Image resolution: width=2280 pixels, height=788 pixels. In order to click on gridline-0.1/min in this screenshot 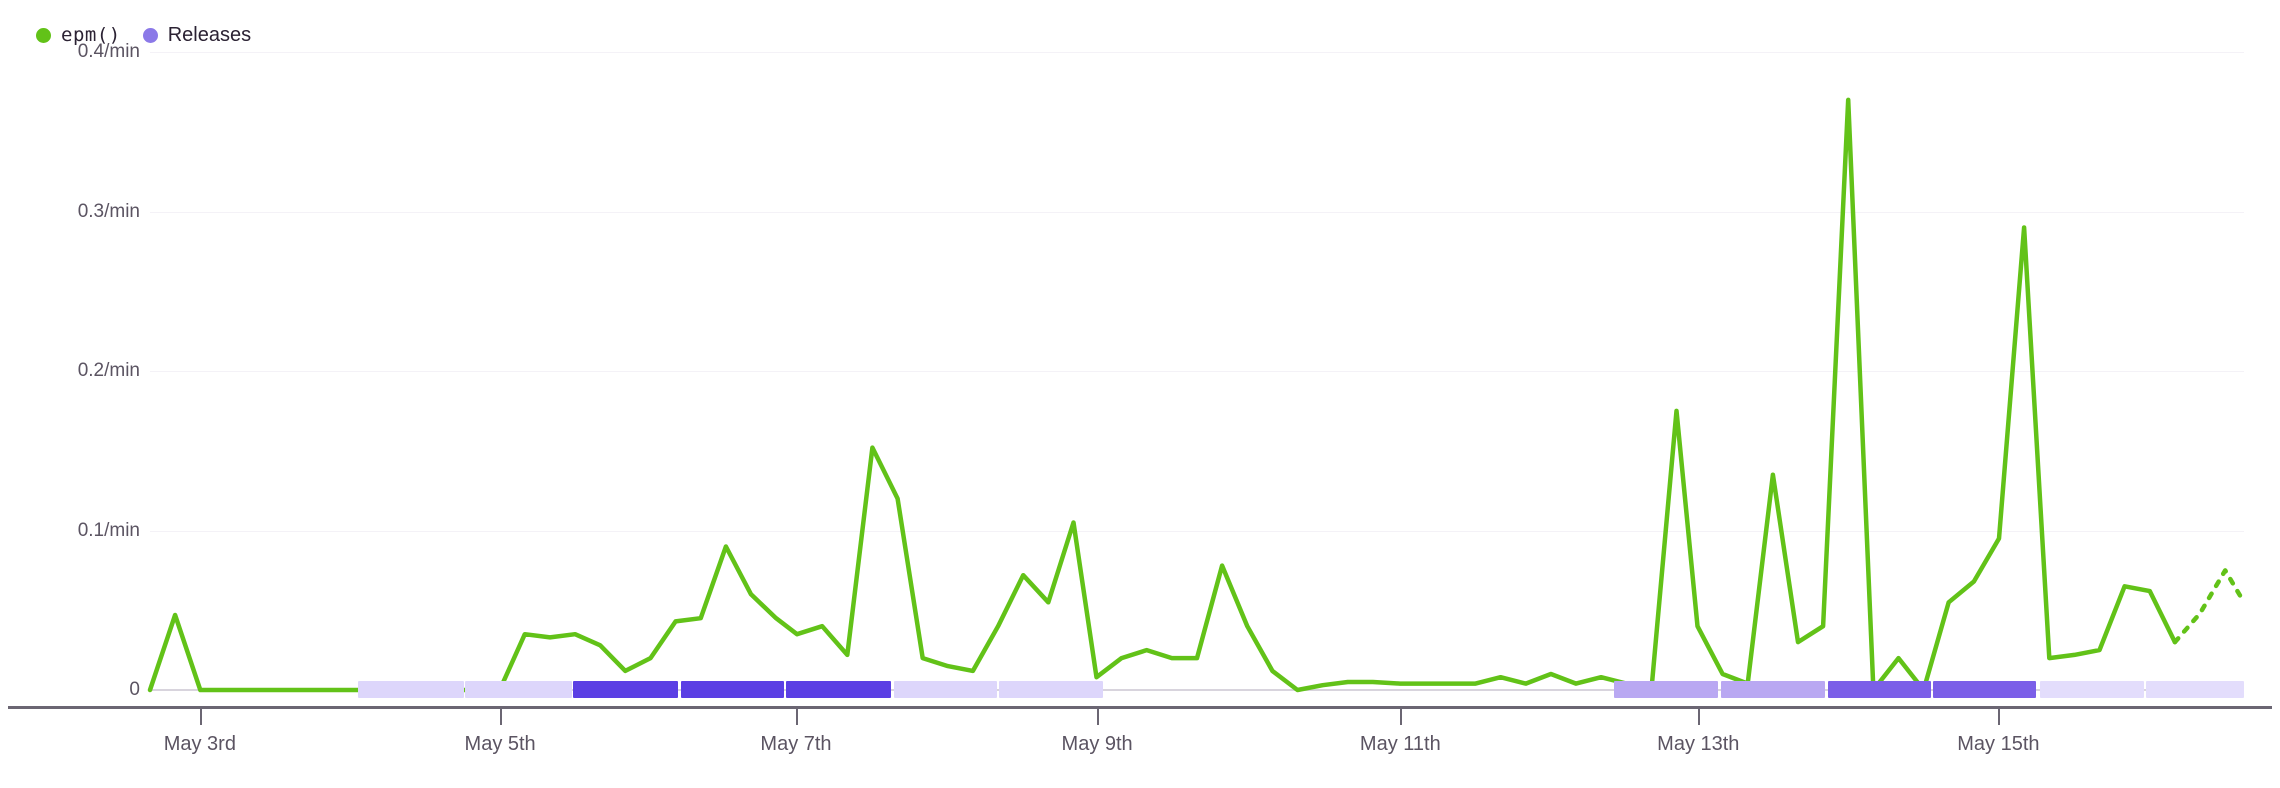, I will do `click(1197, 531)`.